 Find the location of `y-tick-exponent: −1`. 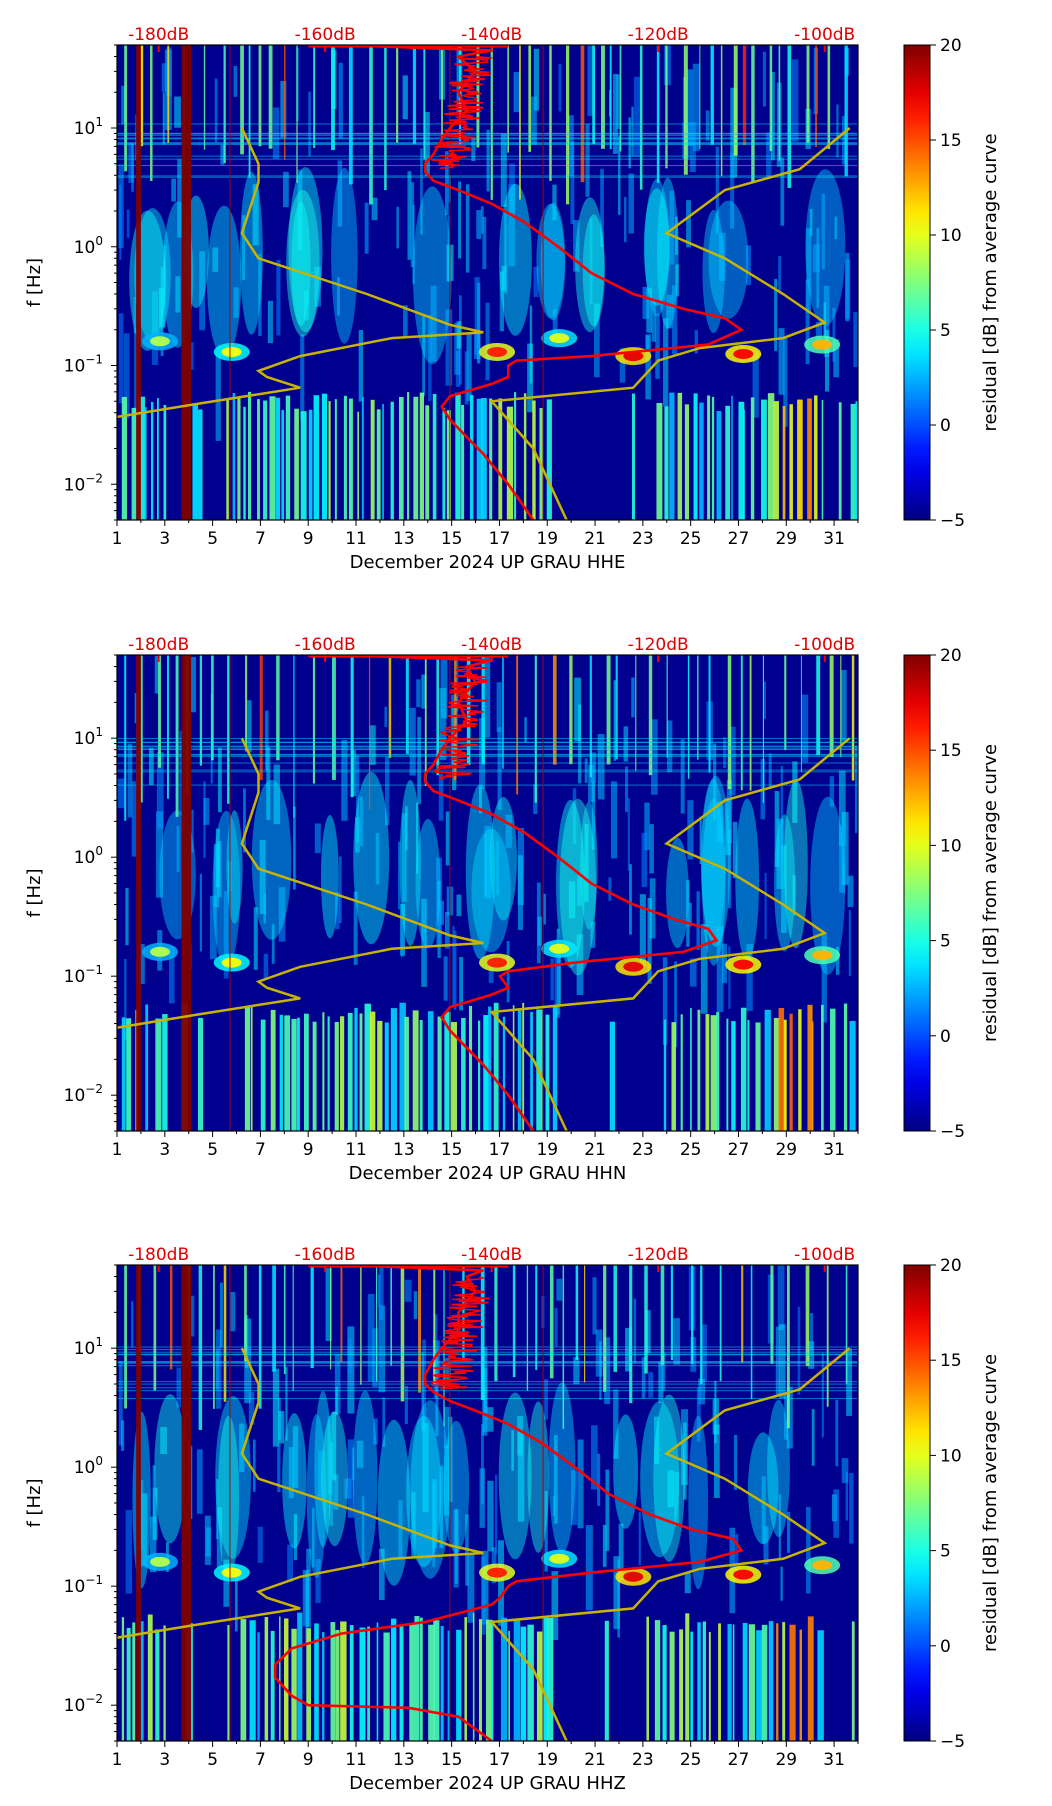

y-tick-exponent: −1 is located at coordinates (94, 360).